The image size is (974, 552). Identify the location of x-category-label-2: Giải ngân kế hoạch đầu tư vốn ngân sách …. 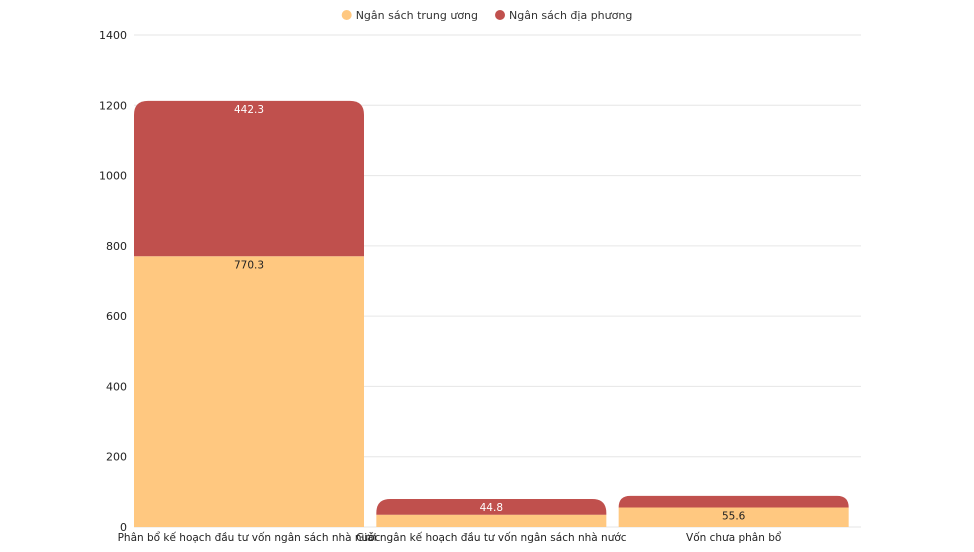
(491, 538).